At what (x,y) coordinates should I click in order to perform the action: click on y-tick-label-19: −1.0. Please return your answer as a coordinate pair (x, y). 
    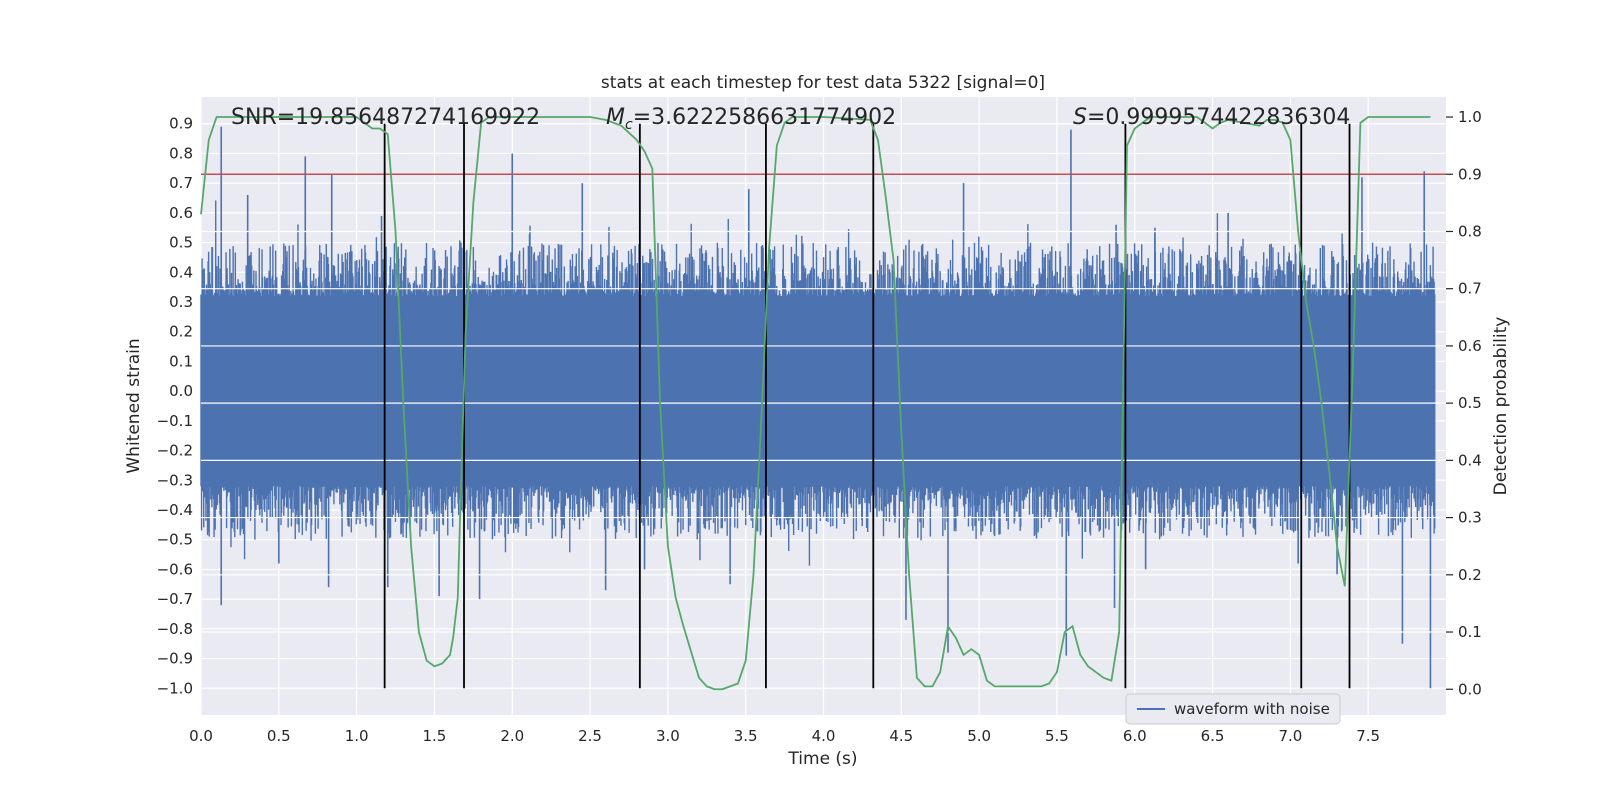
    Looking at the image, I should click on (175, 688).